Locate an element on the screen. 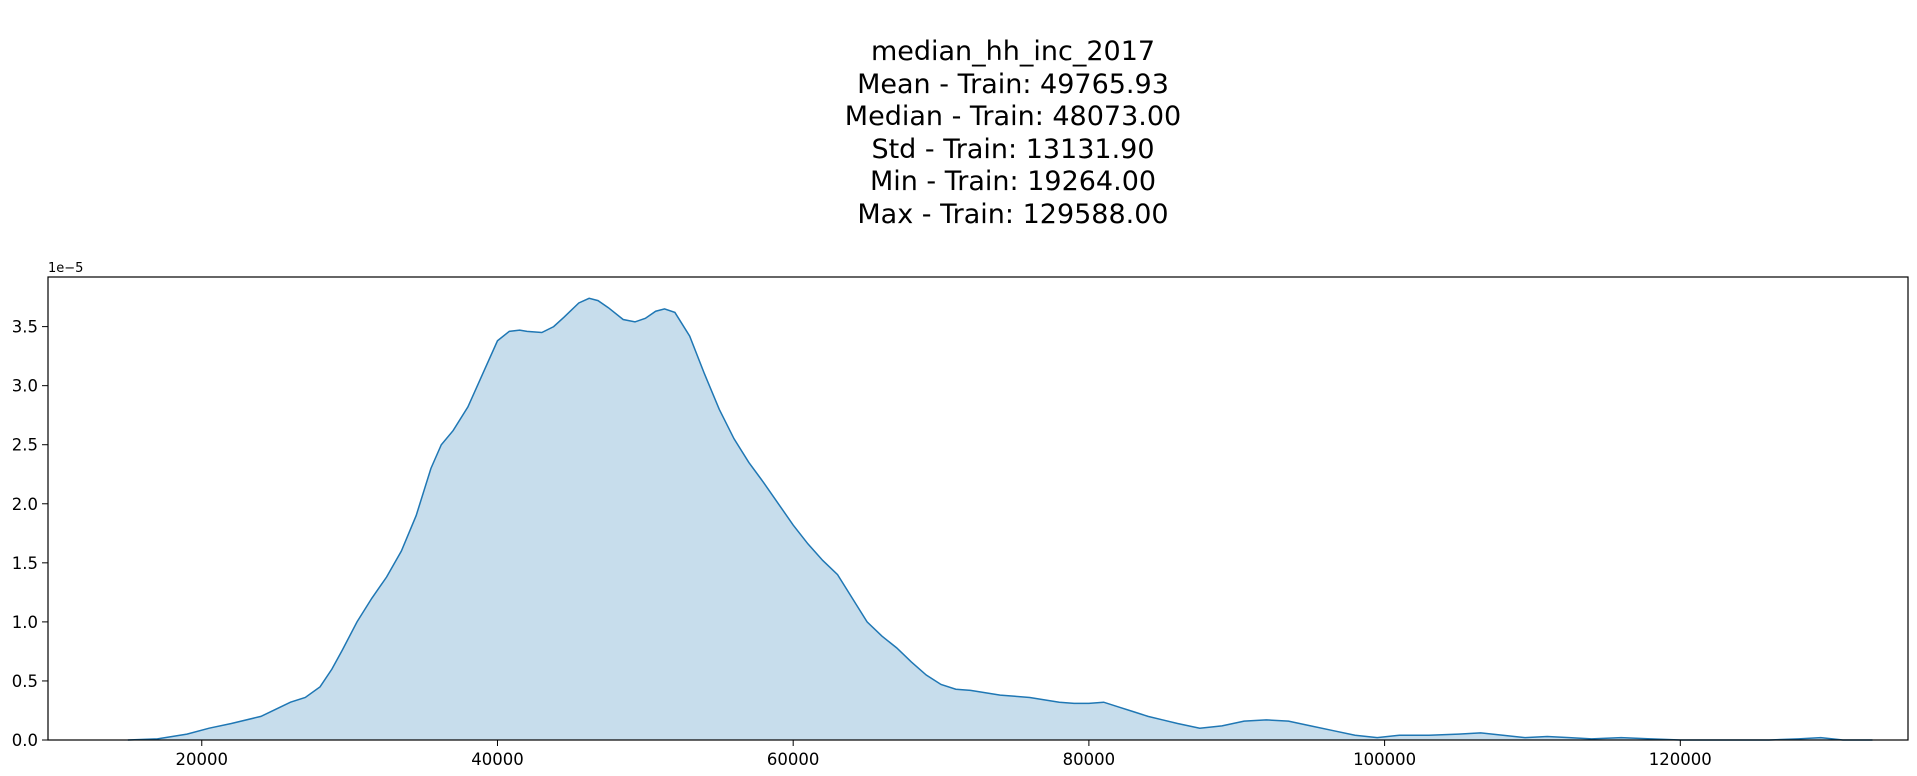 The width and height of the screenshot is (1917, 776). title-line-median: Median - Train: 48073.00 is located at coordinates (1013, 116).